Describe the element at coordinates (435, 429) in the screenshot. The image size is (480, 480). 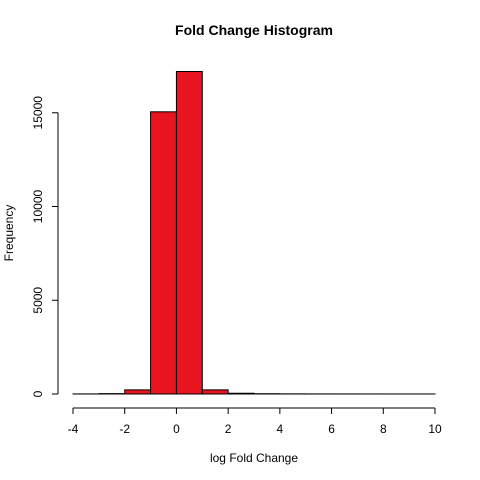
I see `x-tick-label: 10` at that location.